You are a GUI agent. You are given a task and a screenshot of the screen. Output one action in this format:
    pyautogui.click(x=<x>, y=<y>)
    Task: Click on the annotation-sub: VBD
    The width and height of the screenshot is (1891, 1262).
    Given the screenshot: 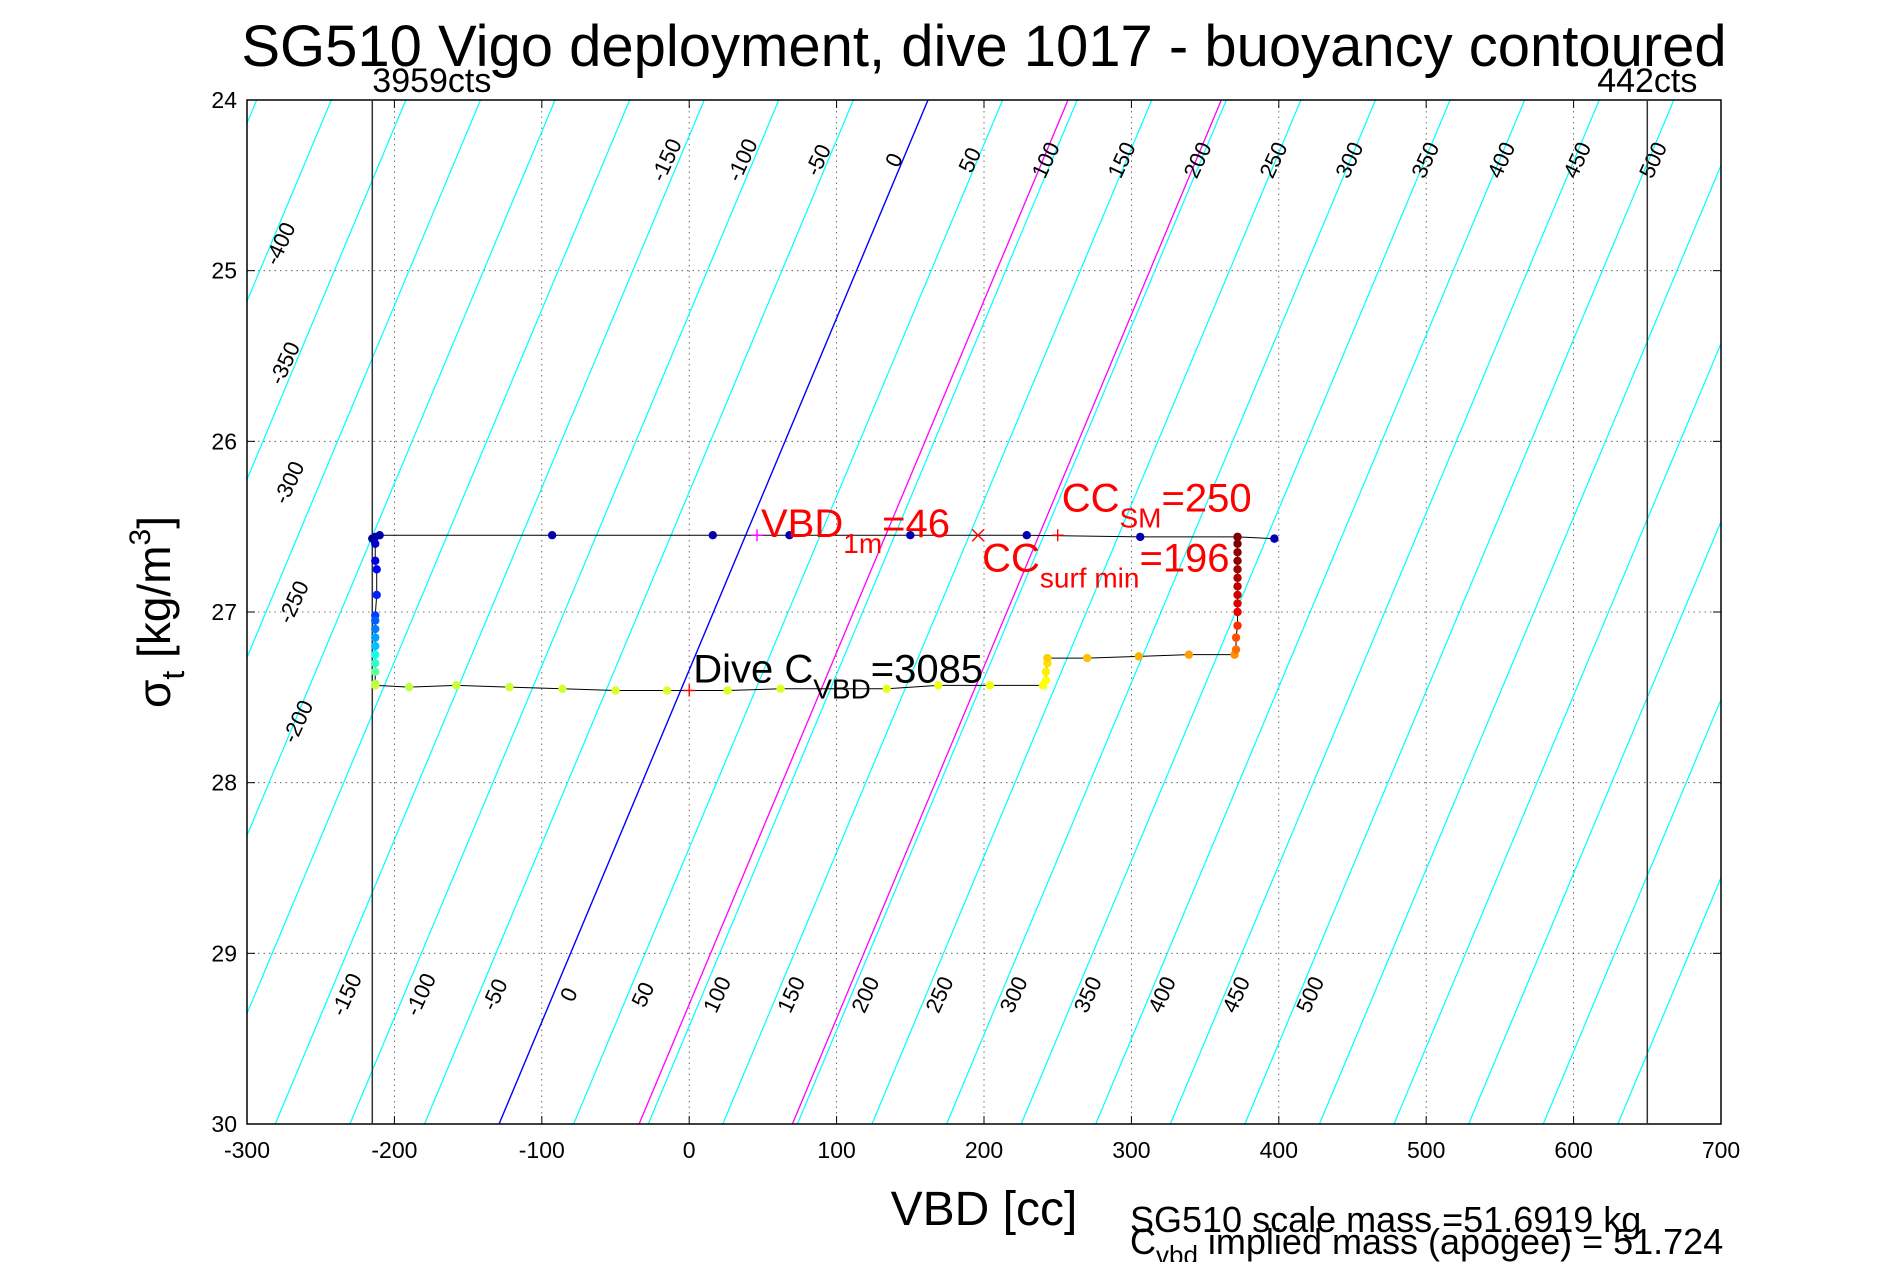 What is the action you would take?
    pyautogui.click(x=842, y=688)
    